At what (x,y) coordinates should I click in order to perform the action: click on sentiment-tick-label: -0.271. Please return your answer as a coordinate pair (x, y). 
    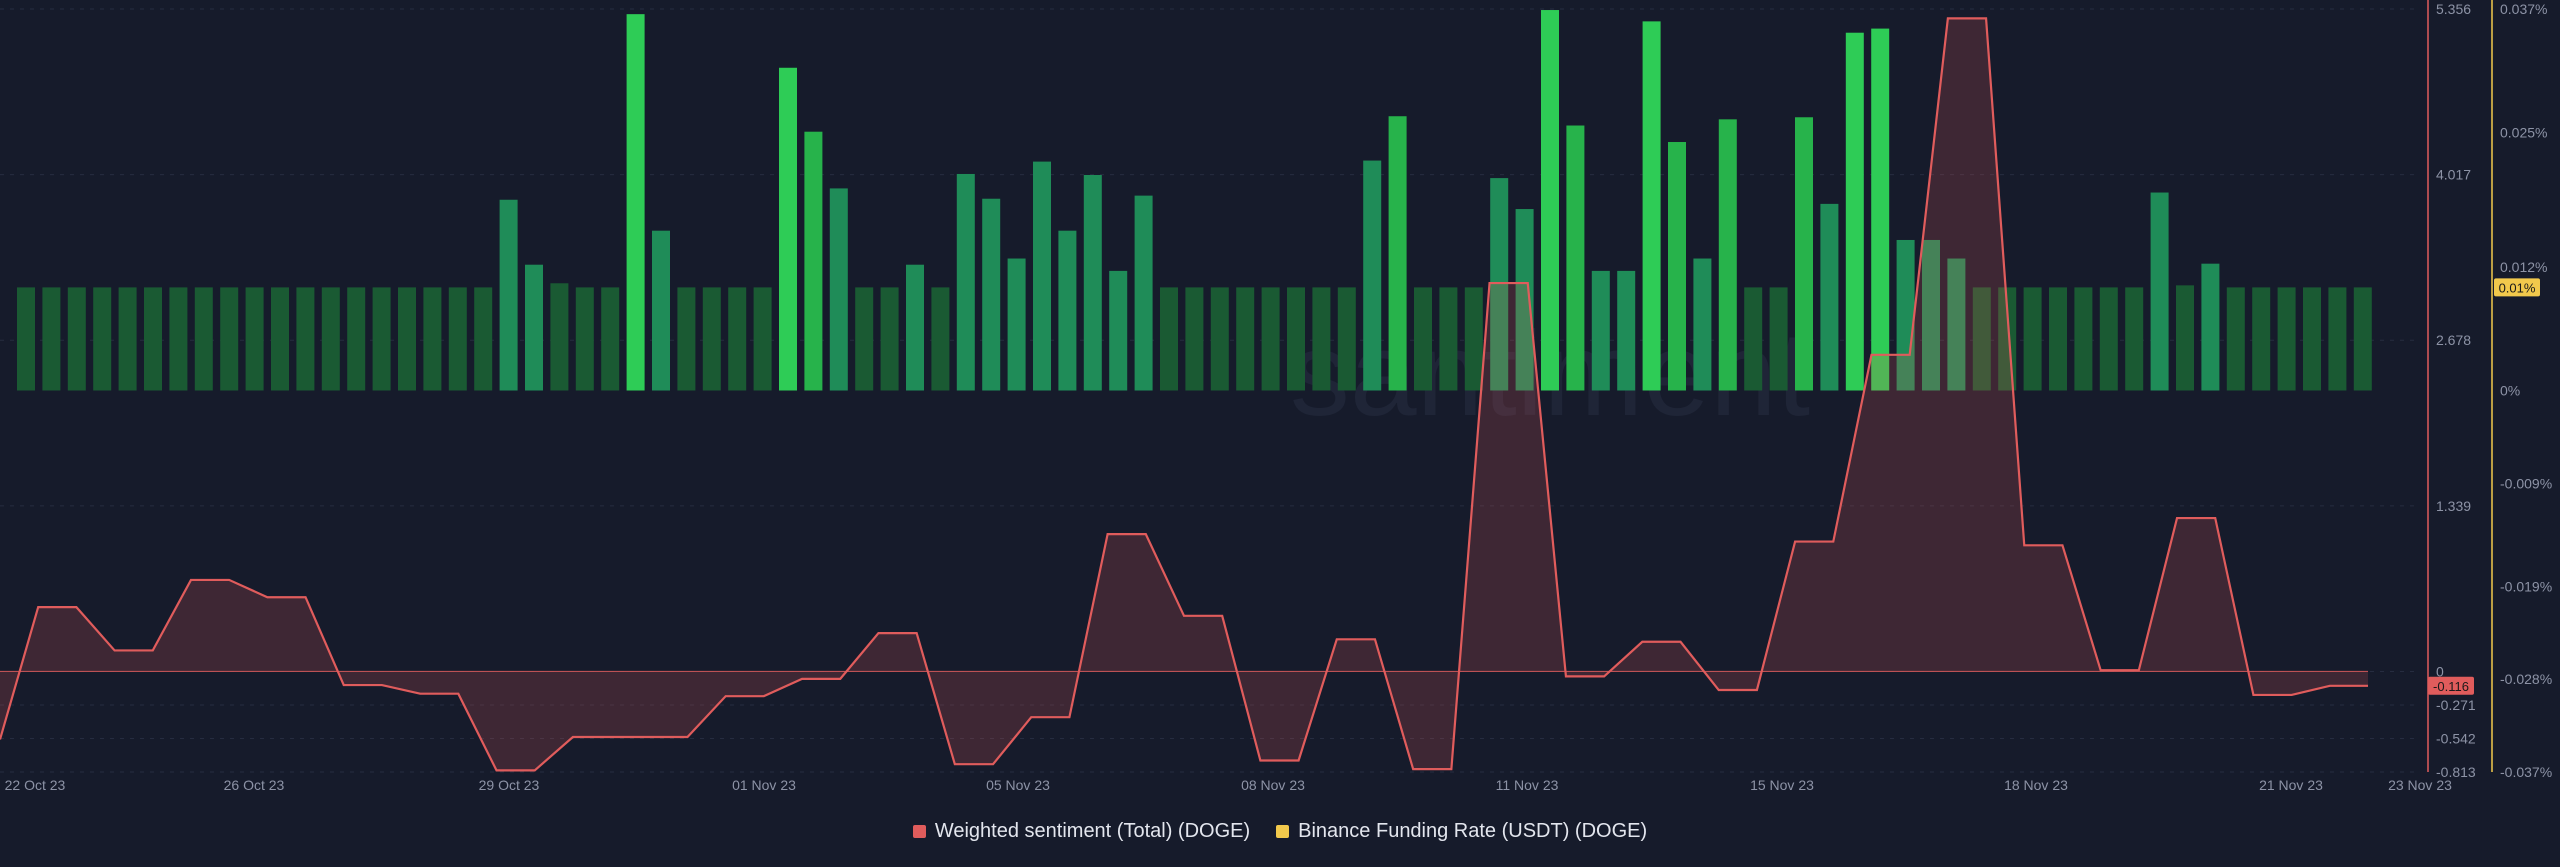
    Looking at the image, I should click on (2456, 705).